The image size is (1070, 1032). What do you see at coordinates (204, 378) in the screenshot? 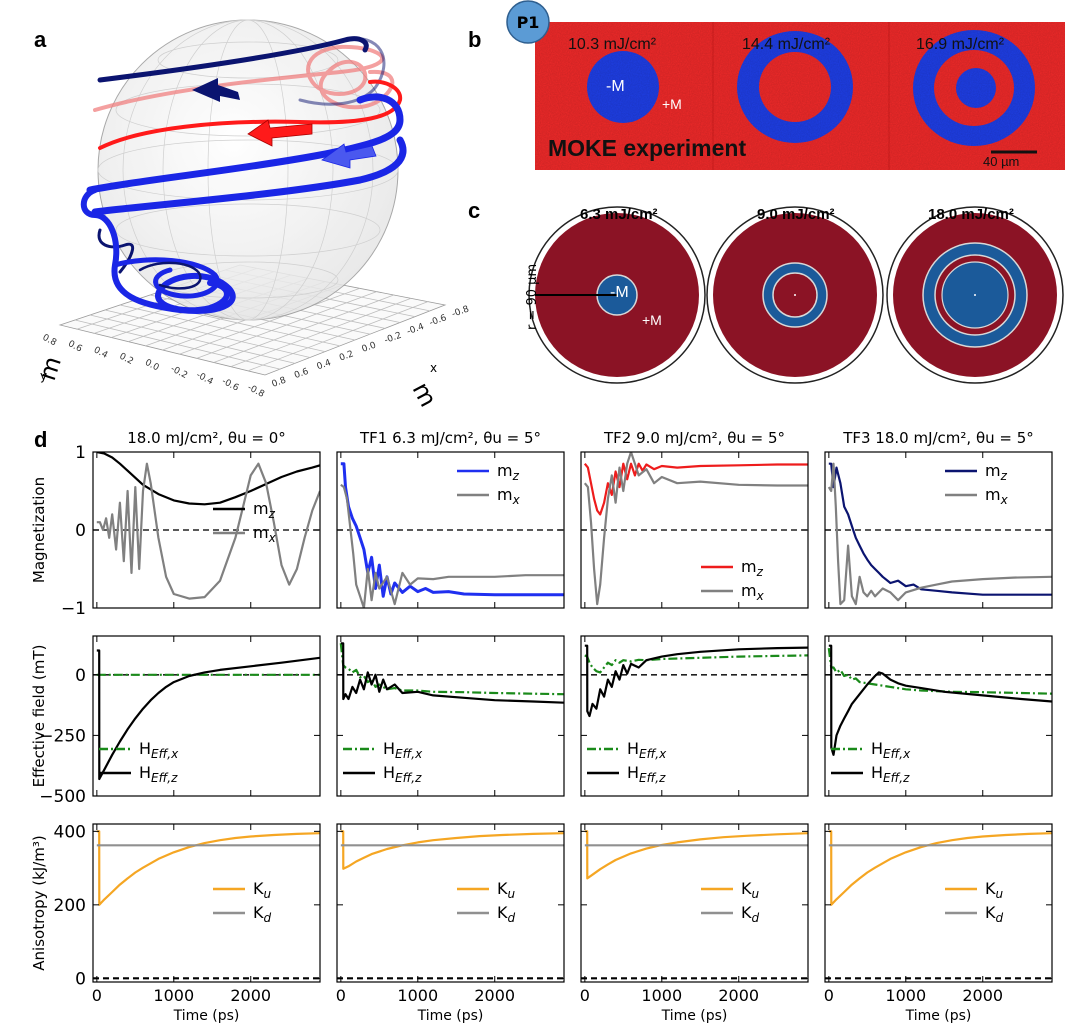
I see `tick-label-my: -0.4` at bounding box center [204, 378].